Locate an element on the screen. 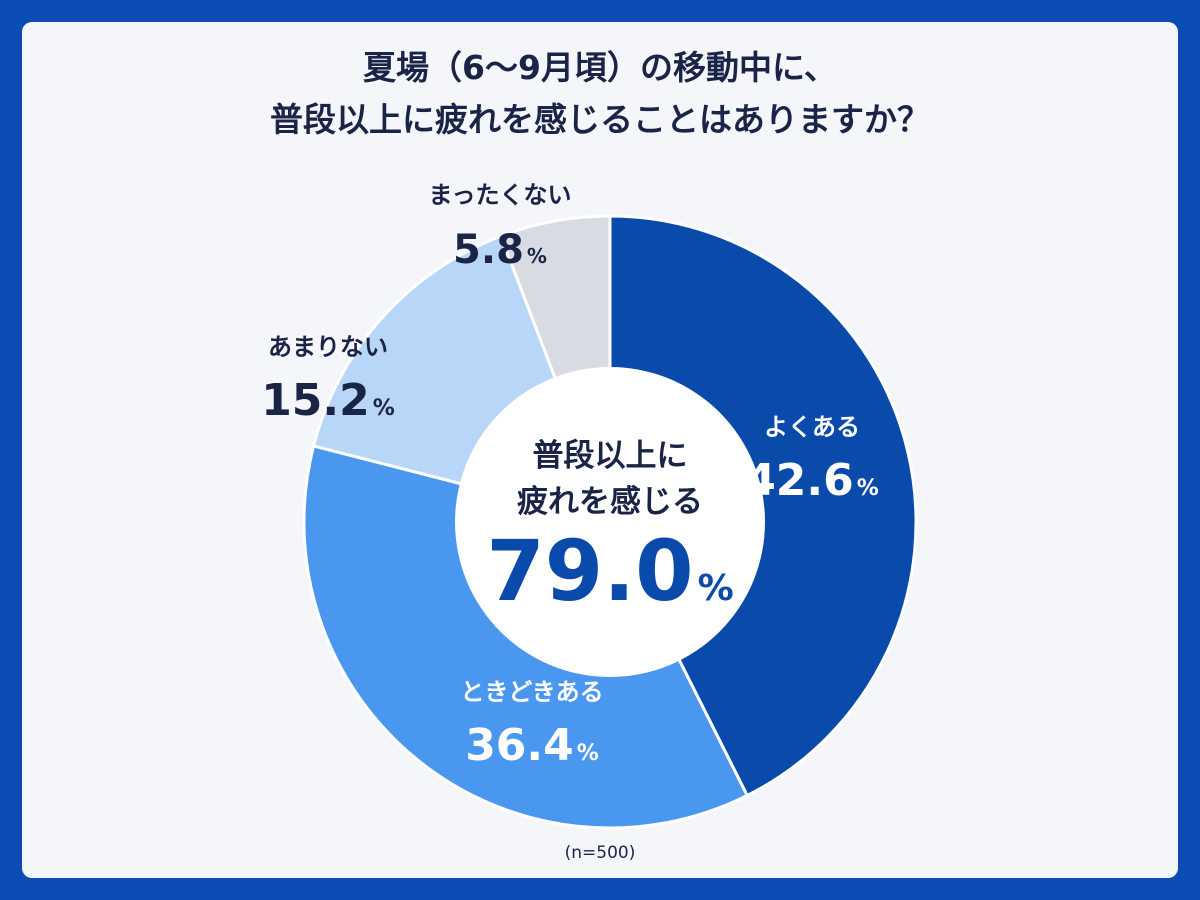 This screenshot has width=1200, height=900. category-label-often: よくある is located at coordinates (812, 427).